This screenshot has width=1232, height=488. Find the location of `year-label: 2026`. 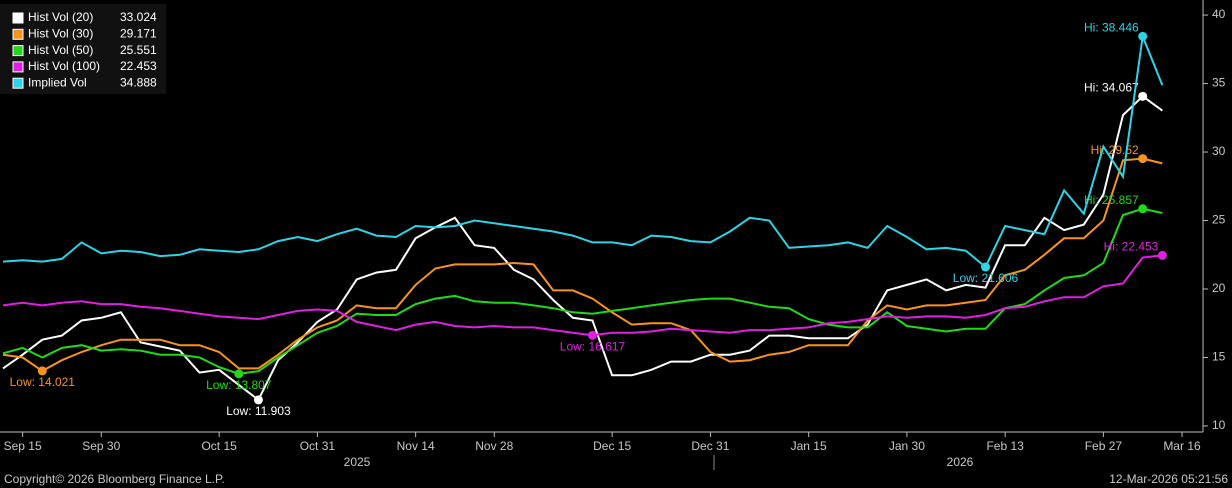

year-label: 2026 is located at coordinates (960, 462).